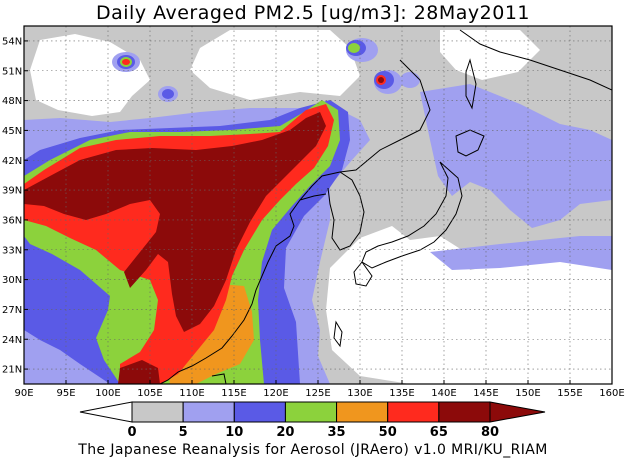 The width and height of the screenshot is (626, 466). I want to click on lat-tick-label: 33N, so click(12, 250).